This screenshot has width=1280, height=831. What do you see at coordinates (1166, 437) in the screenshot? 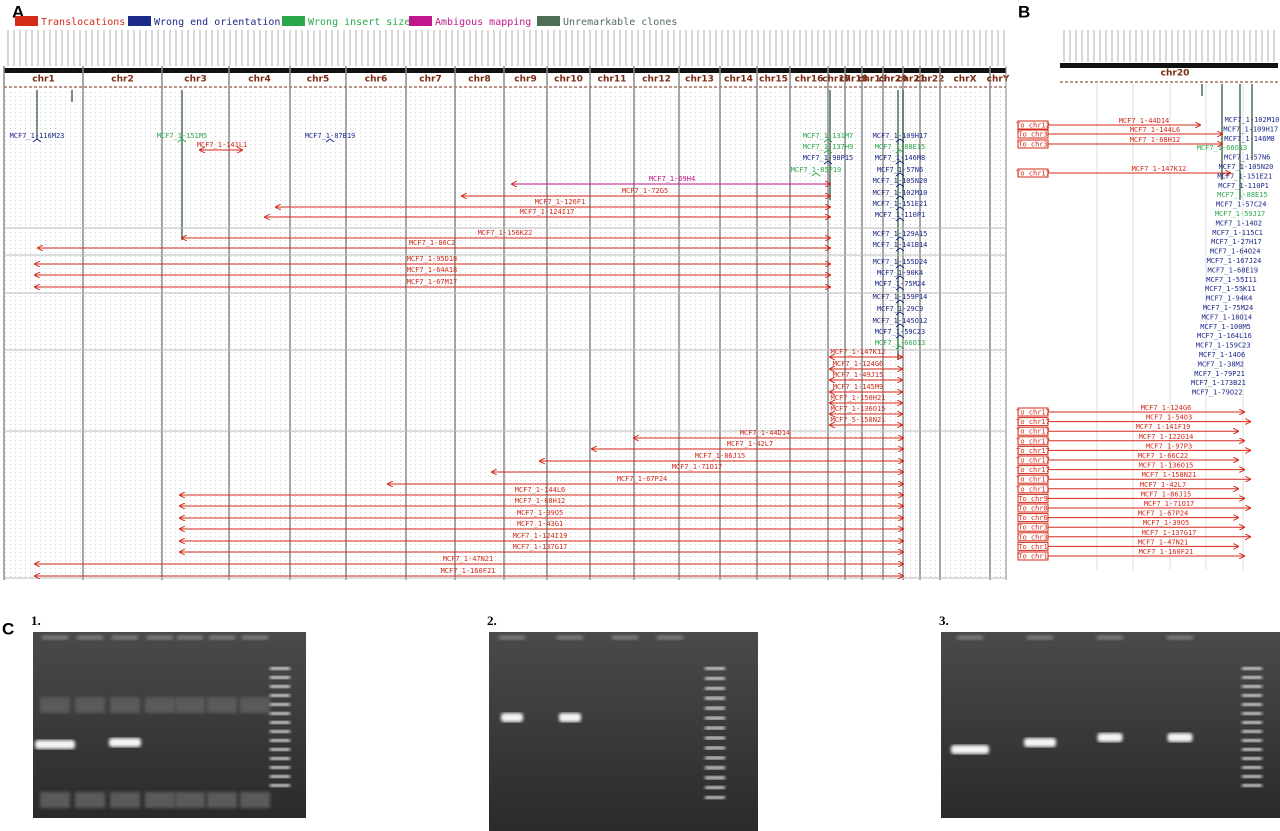
I see `link-label: MCF7_1-122G14` at bounding box center [1166, 437].